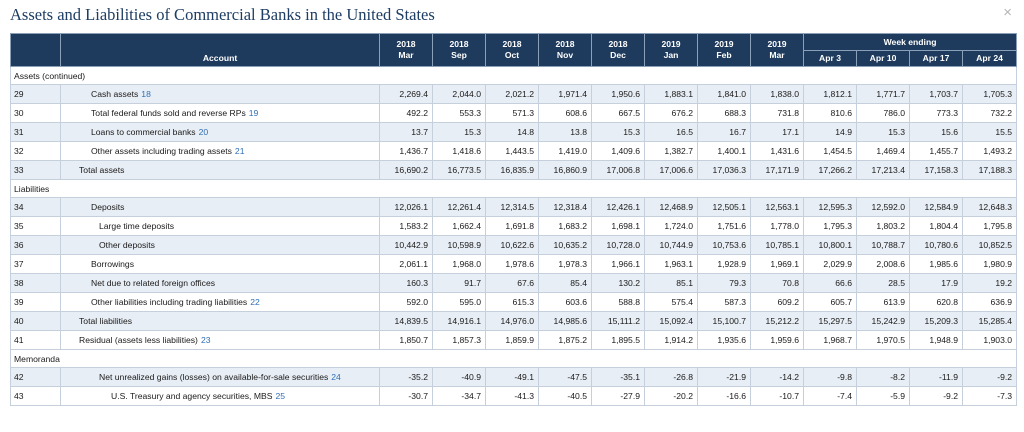 The image size is (1024, 432). What do you see at coordinates (830, 58) in the screenshot?
I see `week-header: Apr 3` at bounding box center [830, 58].